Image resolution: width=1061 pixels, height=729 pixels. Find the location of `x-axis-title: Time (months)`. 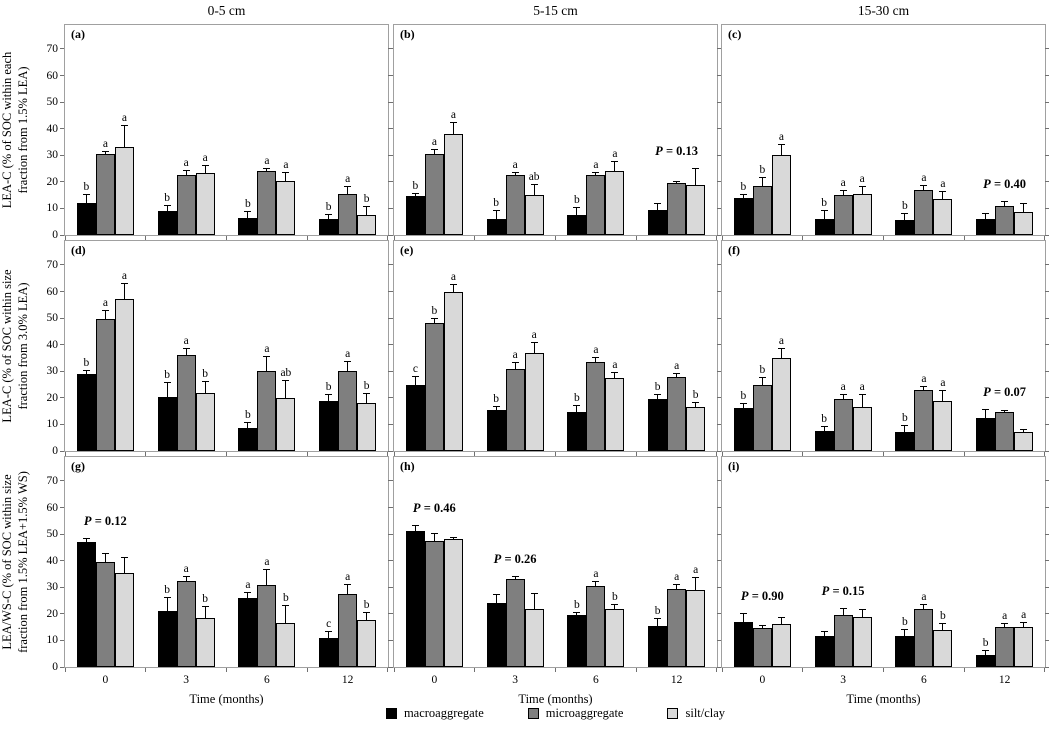

x-axis-title: Time (months) is located at coordinates (226, 699).